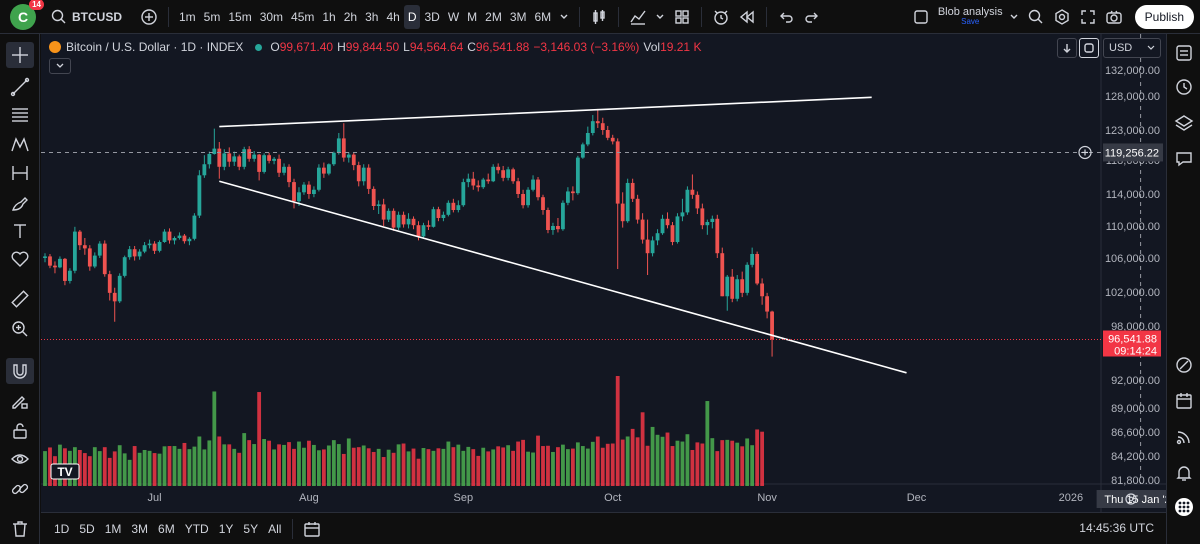  I want to click on streams-button, so click(1184, 437).